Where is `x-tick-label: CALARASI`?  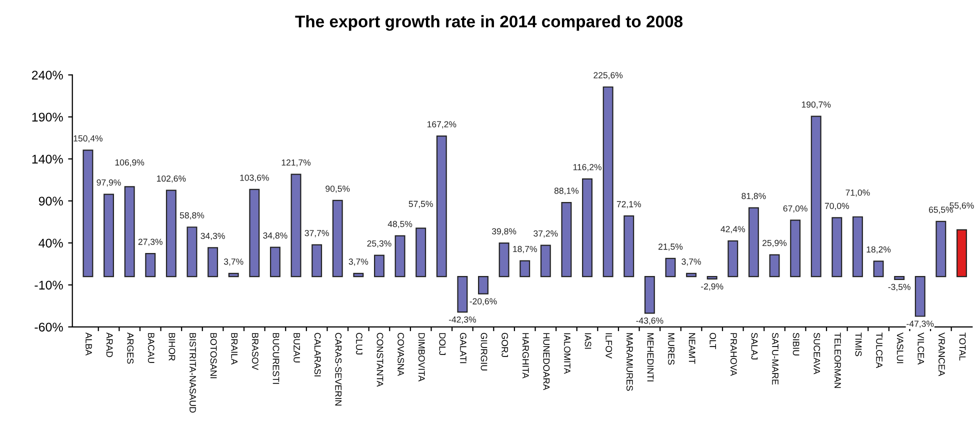 x-tick-label: CALARASI is located at coordinates (317, 354).